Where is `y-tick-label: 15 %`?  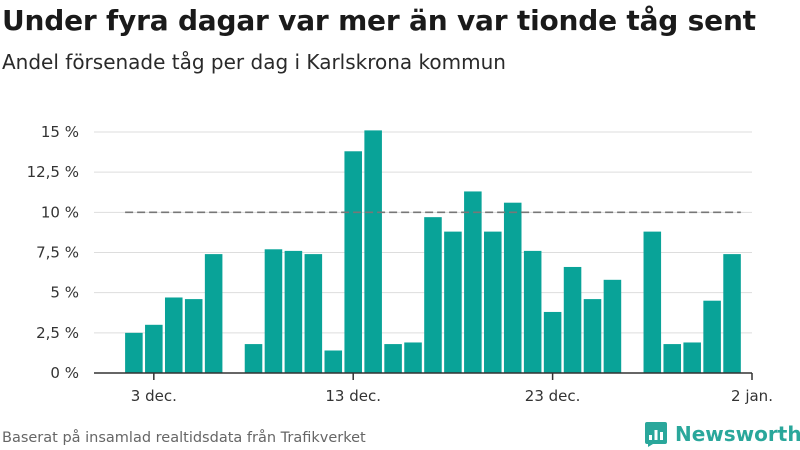 y-tick-label: 15 % is located at coordinates (60, 132).